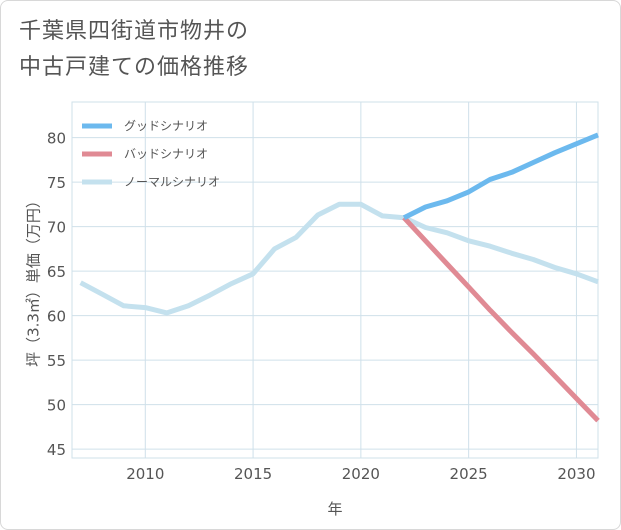 The width and height of the screenshot is (621, 530). I want to click on y-tick-label: 65, so click(56, 272).